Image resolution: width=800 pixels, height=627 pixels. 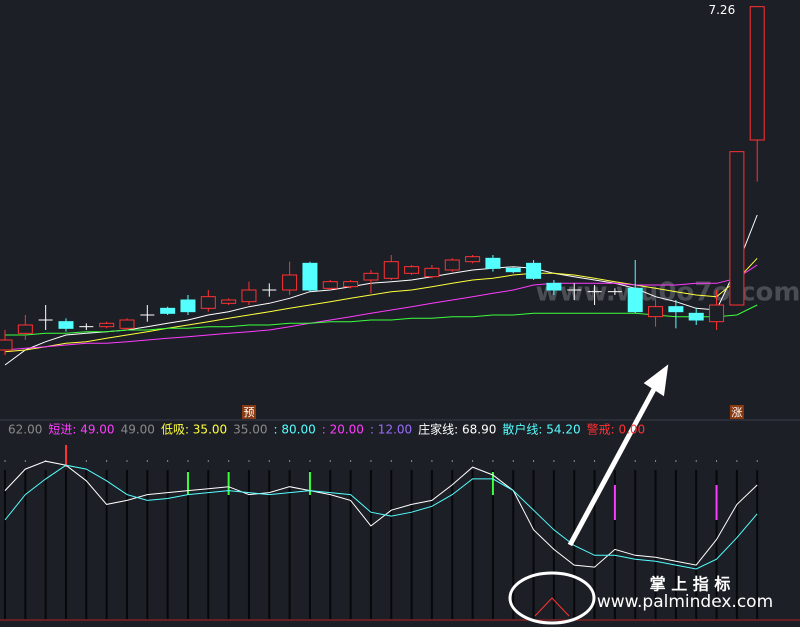 I want to click on legend-entry: 庄家线: 68.90, so click(x=457, y=429).